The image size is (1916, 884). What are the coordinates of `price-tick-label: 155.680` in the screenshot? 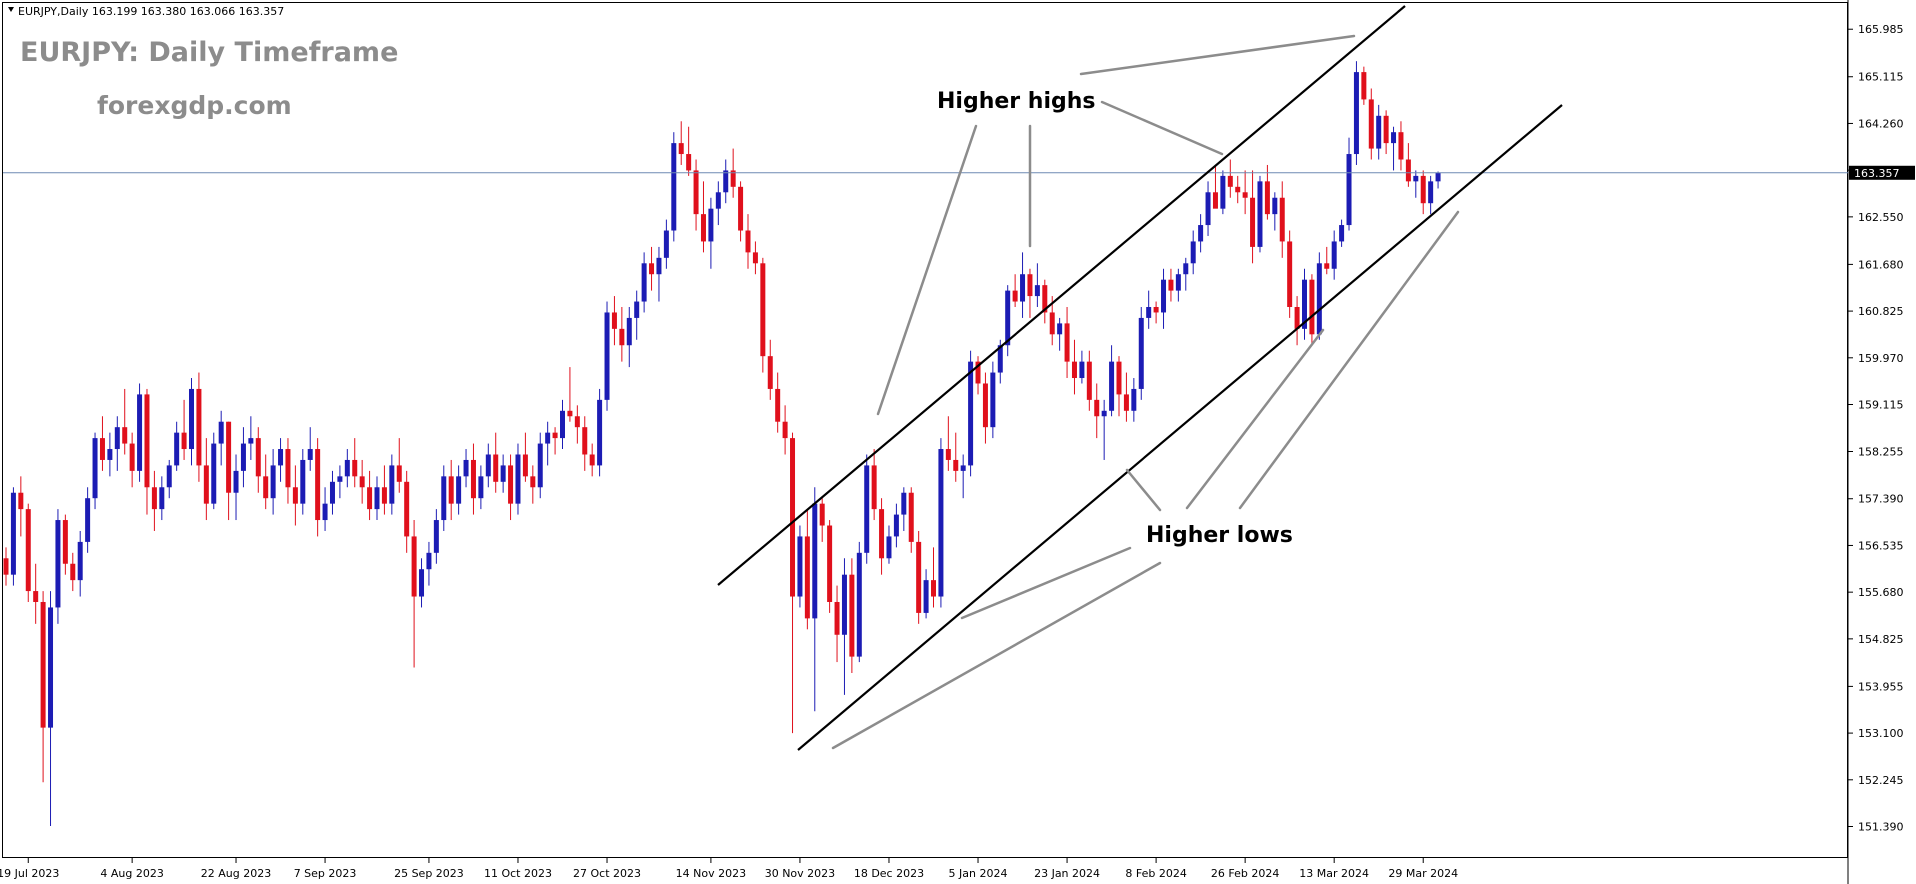 It's located at (1881, 592).